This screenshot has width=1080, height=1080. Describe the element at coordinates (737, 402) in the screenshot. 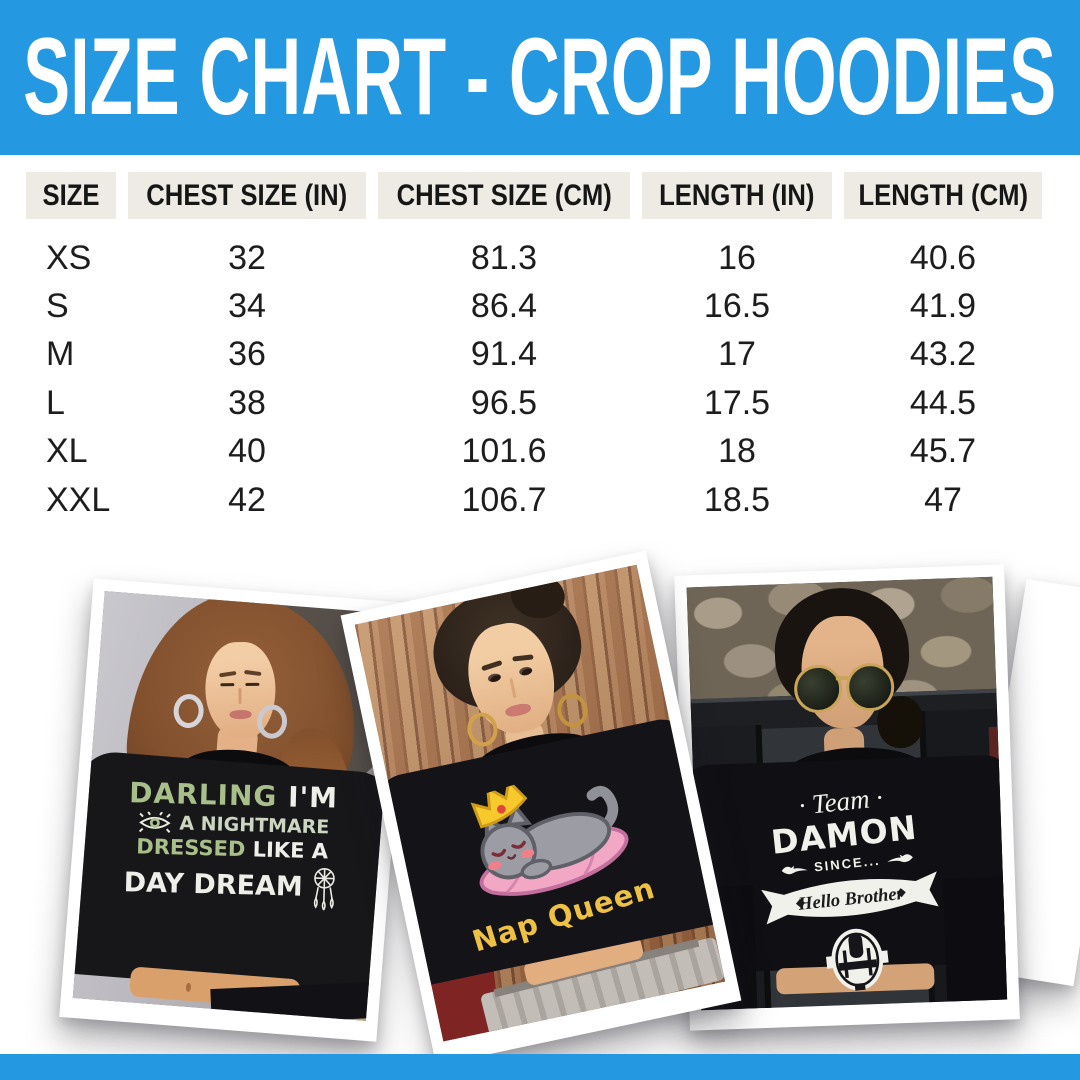

I see `cell-length-in: 17.5` at that location.